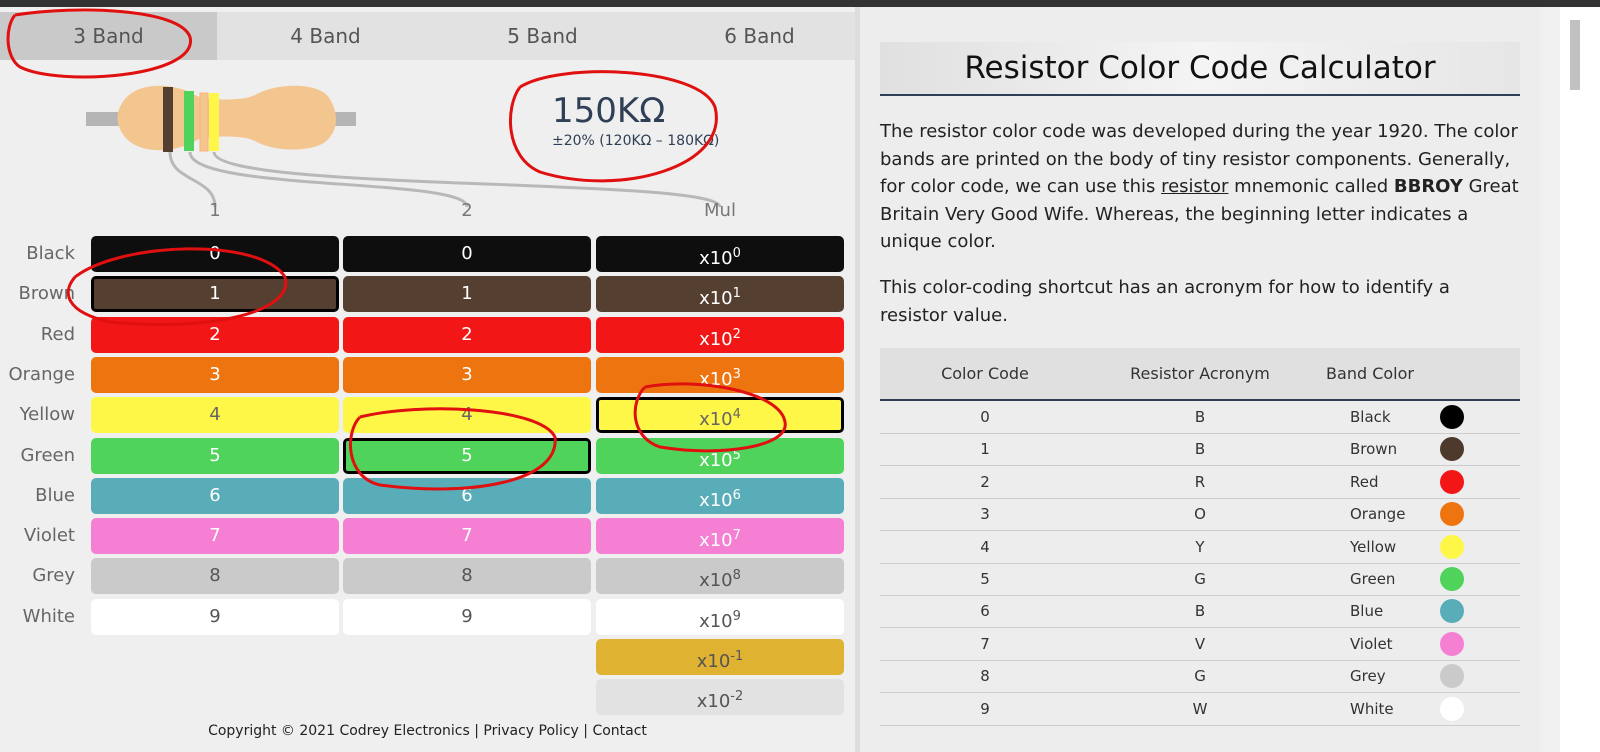 The width and height of the screenshot is (1600, 752). I want to click on scrollbar, so click(1580, 379).